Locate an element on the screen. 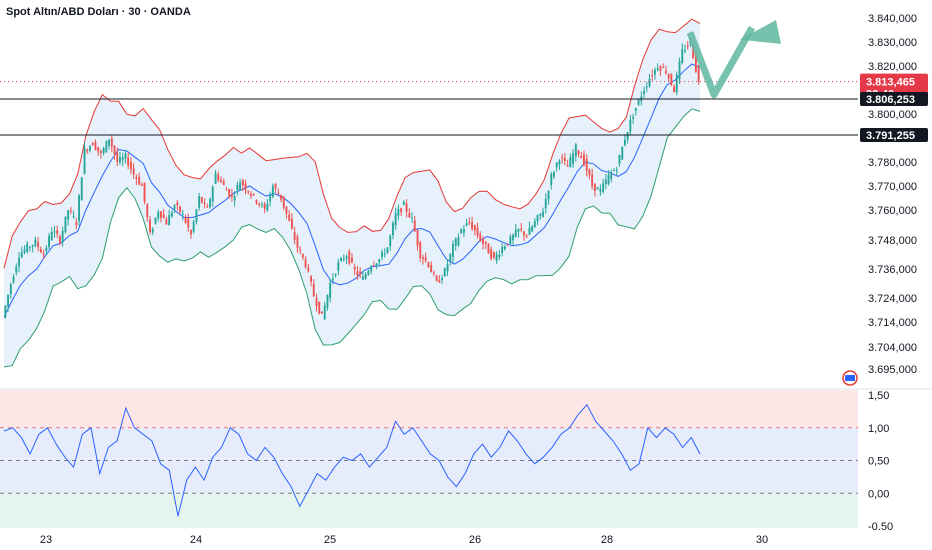  time-axis: 23 24 25 26 28 30 is located at coordinates (404, 540).